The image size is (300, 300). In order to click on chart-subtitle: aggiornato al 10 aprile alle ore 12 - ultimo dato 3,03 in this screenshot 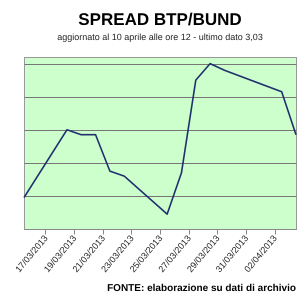, I will do `click(160, 37)`.